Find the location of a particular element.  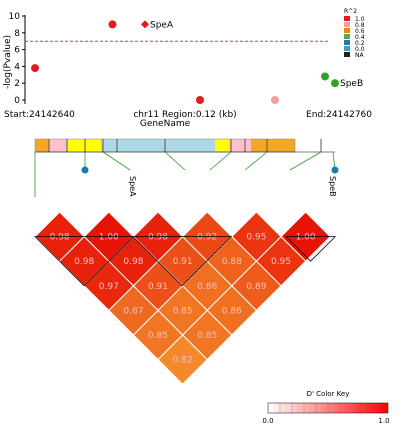

r2-legend-label: NA is located at coordinates (359, 55).